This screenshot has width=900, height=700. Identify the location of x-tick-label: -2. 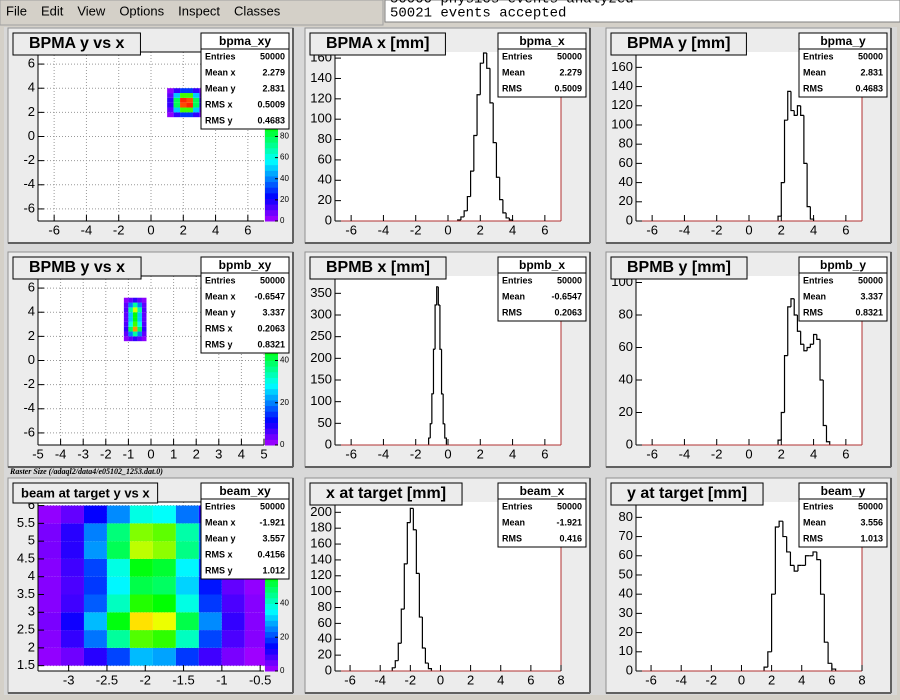
(119, 229).